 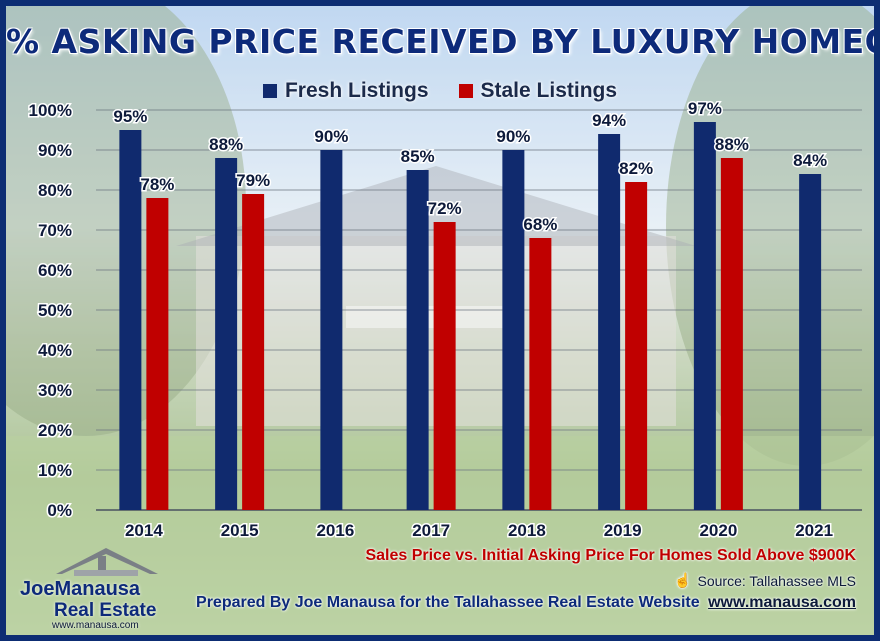 What do you see at coordinates (107, 562) in the screenshot?
I see `house-logo-icon` at bounding box center [107, 562].